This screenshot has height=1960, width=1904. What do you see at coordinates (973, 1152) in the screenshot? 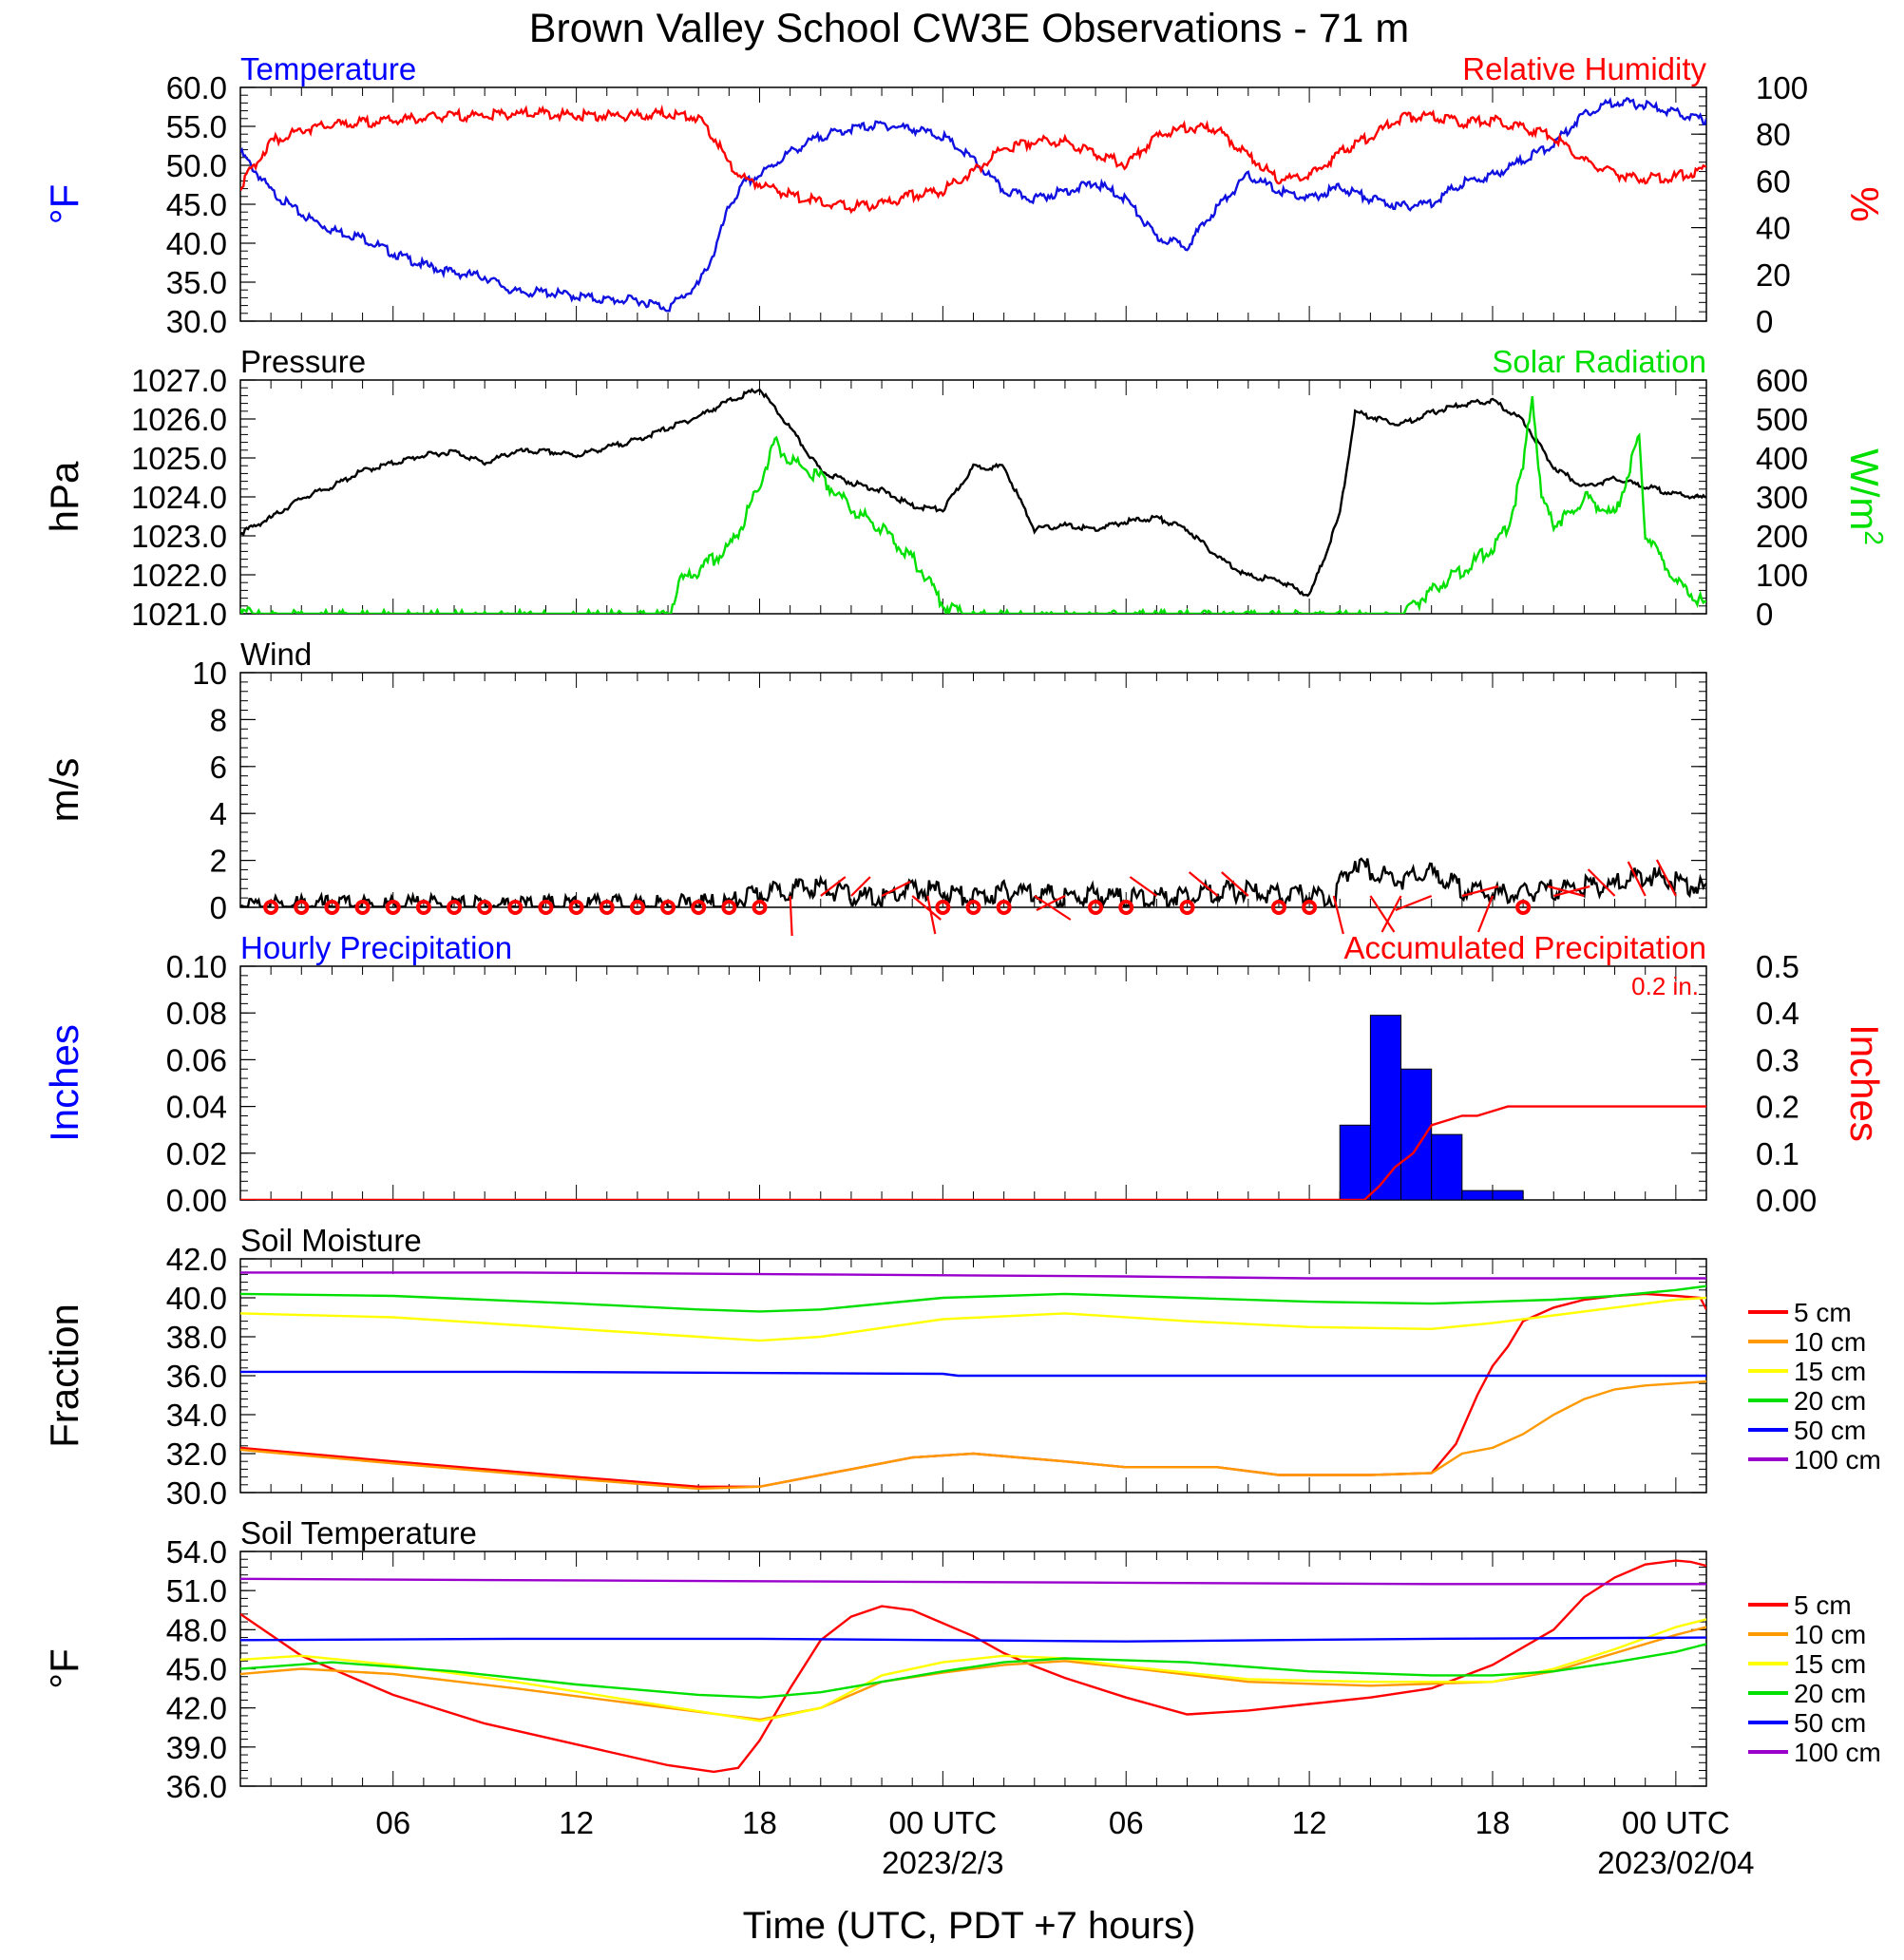
I see `series-line-accumulated-precipitation` at bounding box center [973, 1152].